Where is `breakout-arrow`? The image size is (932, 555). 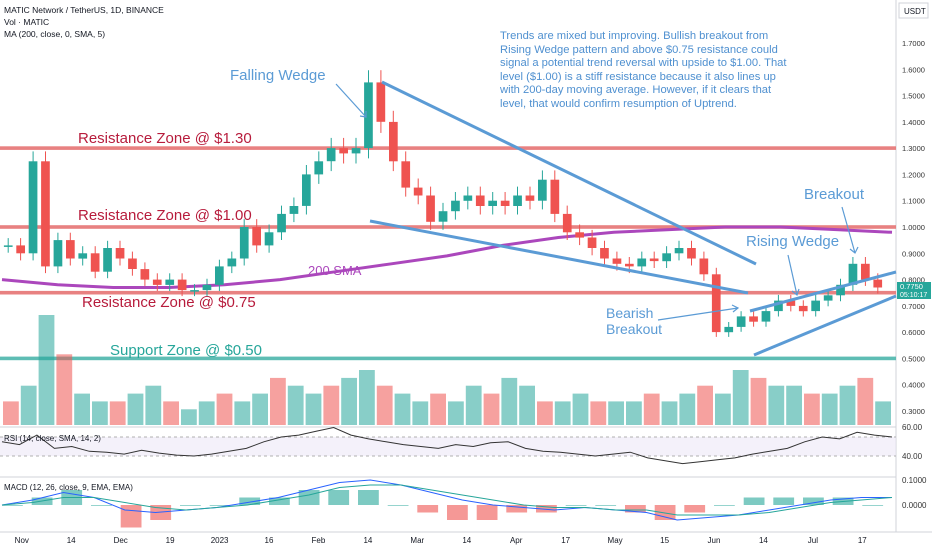 breakout-arrow is located at coordinates (848, 230).